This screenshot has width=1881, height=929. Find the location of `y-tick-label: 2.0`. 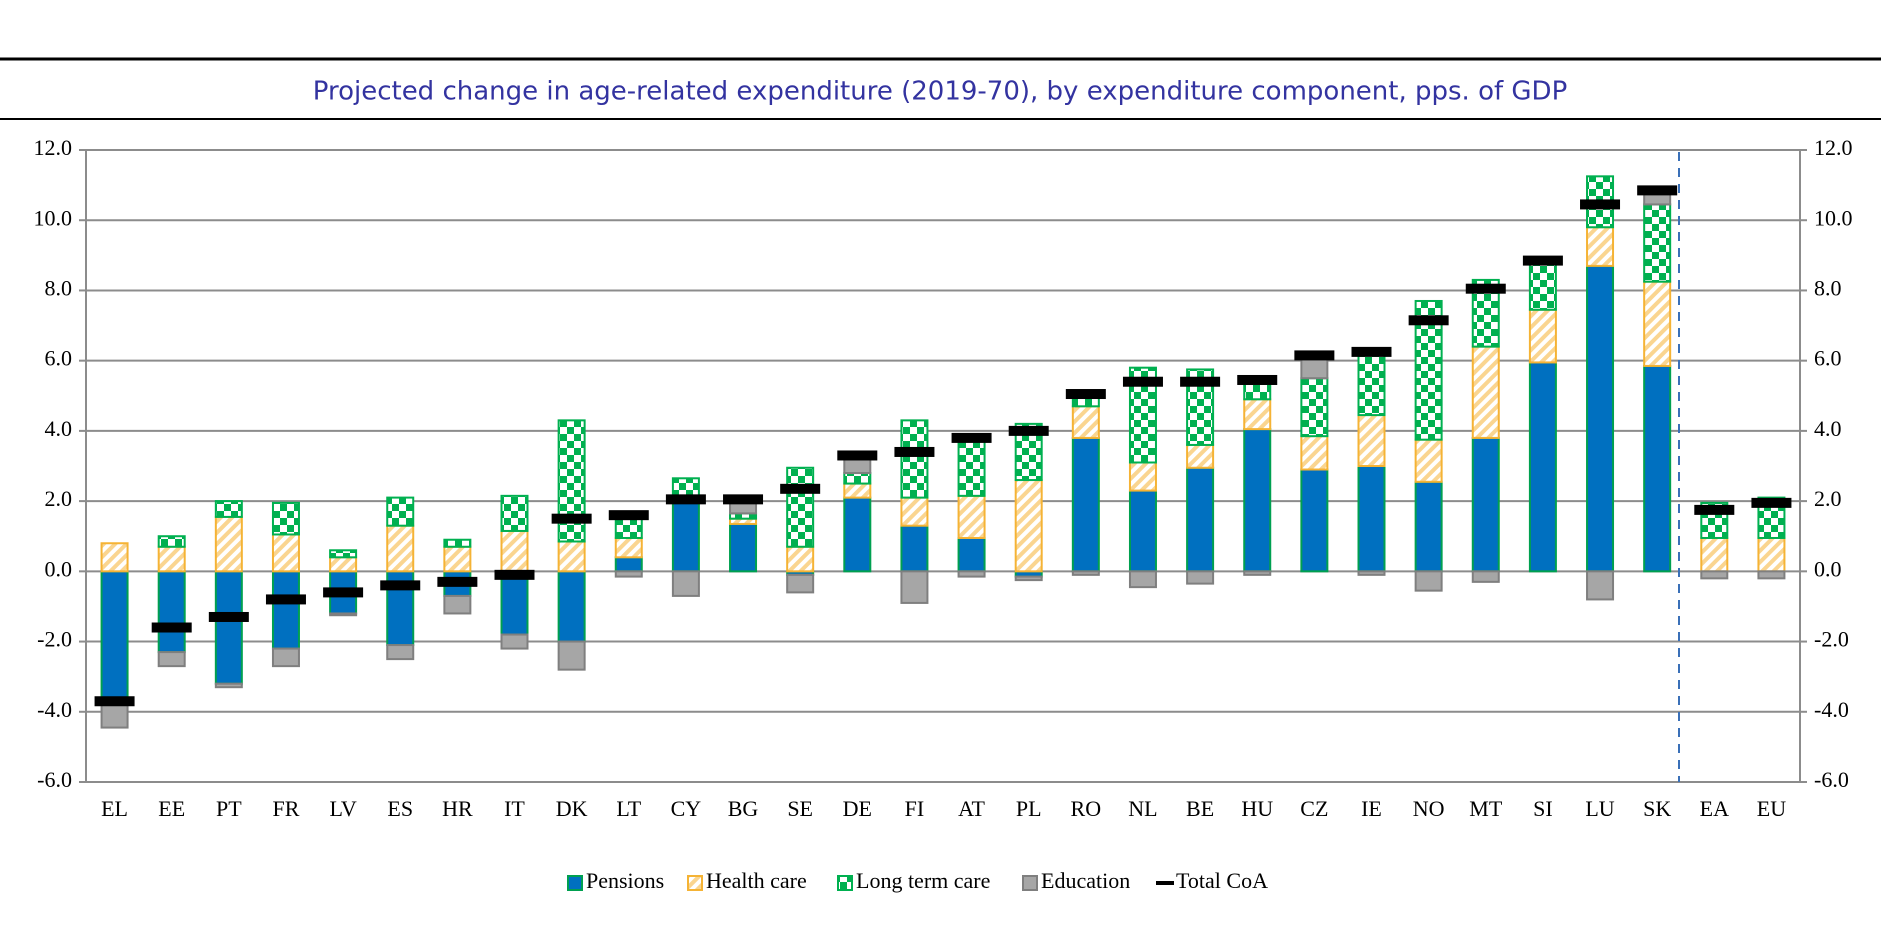

y-tick-label: 2.0 is located at coordinates (59, 498).